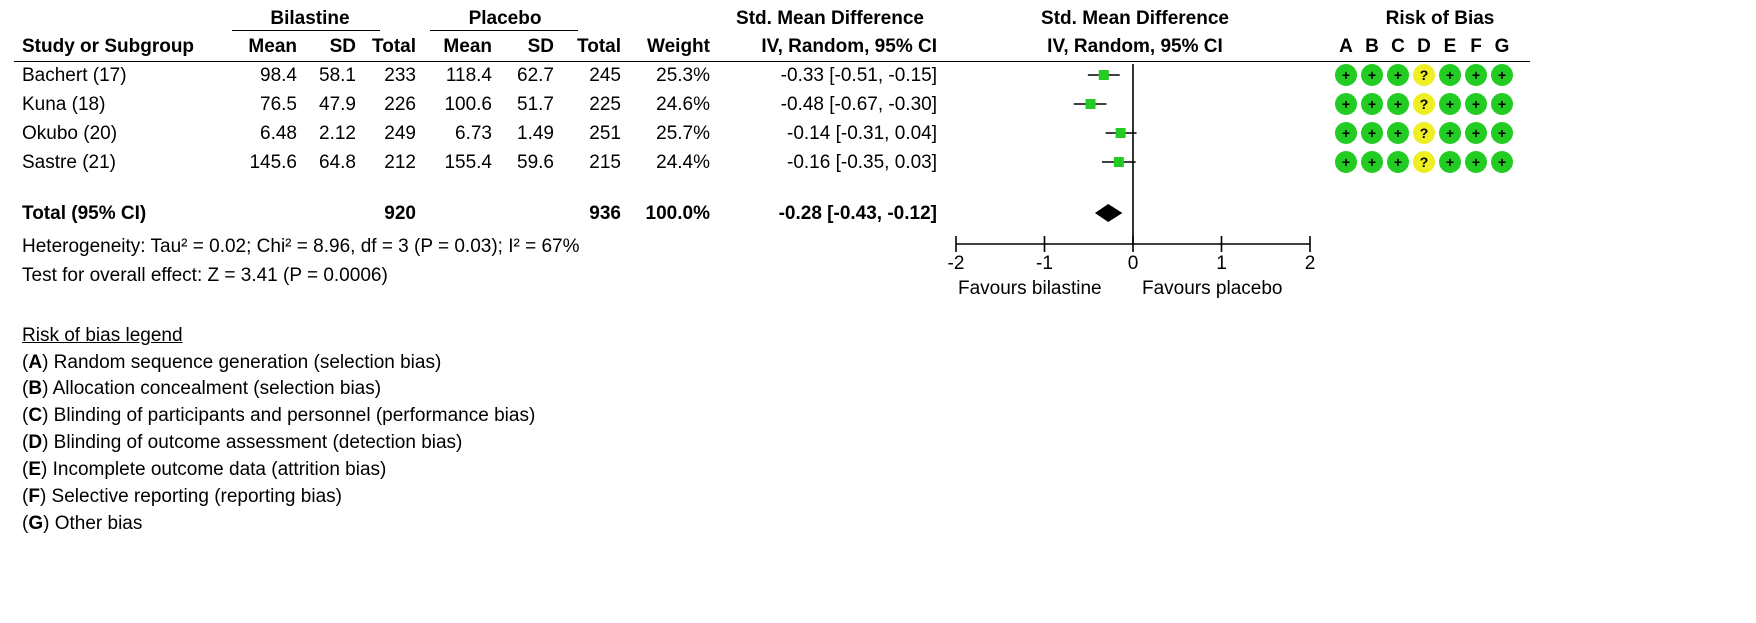 This screenshot has width=1756, height=623. I want to click on header-mean-placebo: Mean, so click(467, 46).